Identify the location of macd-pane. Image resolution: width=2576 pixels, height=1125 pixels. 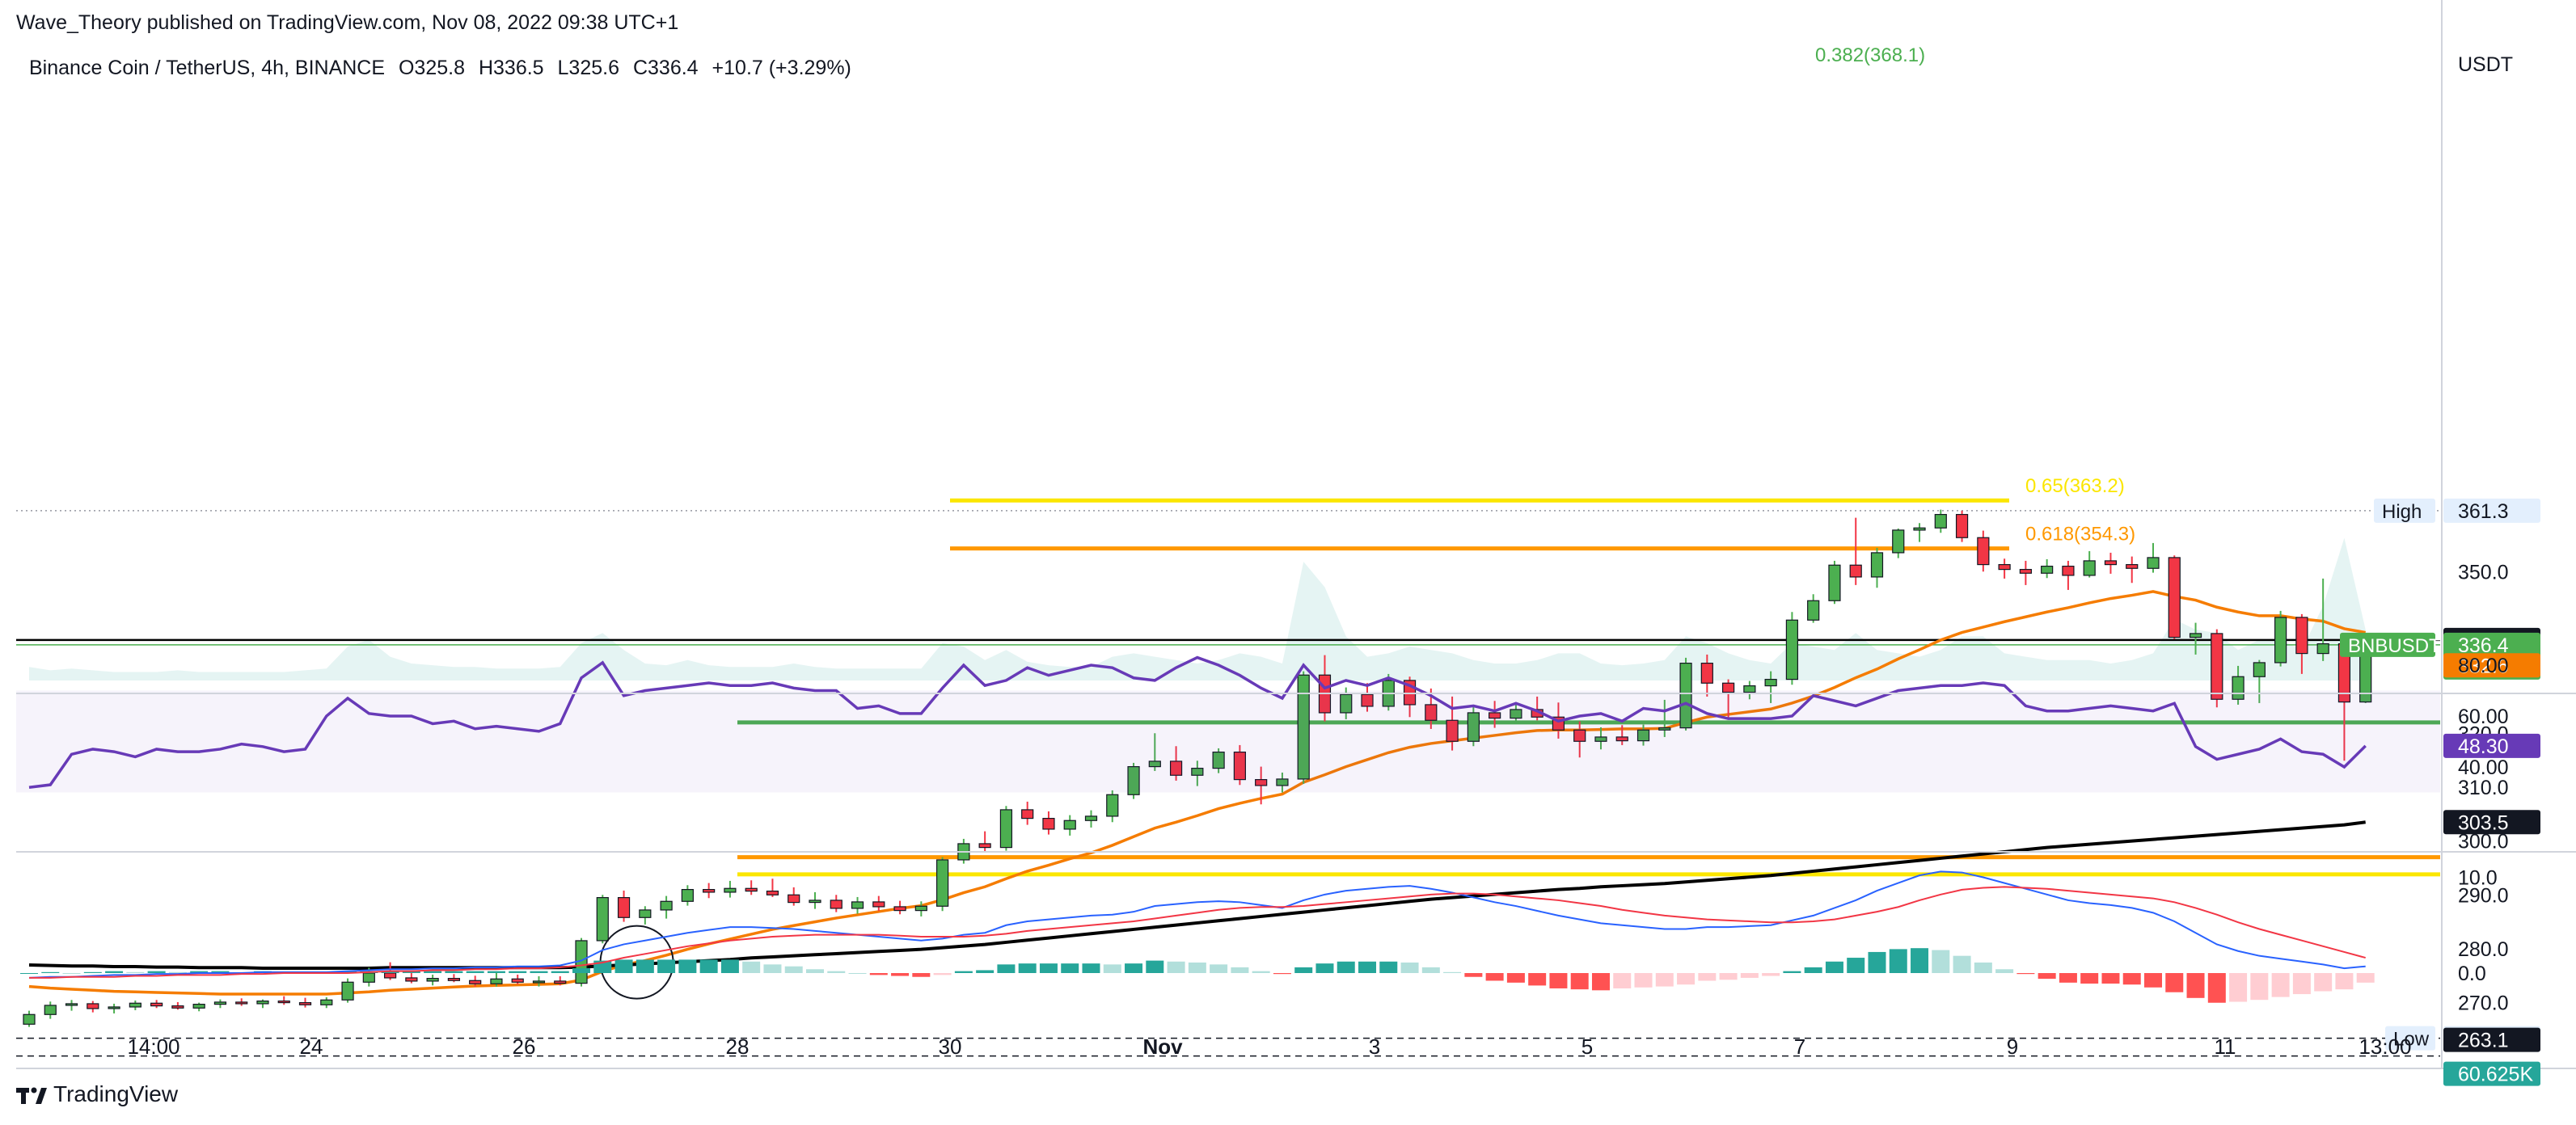
(1197, 937).